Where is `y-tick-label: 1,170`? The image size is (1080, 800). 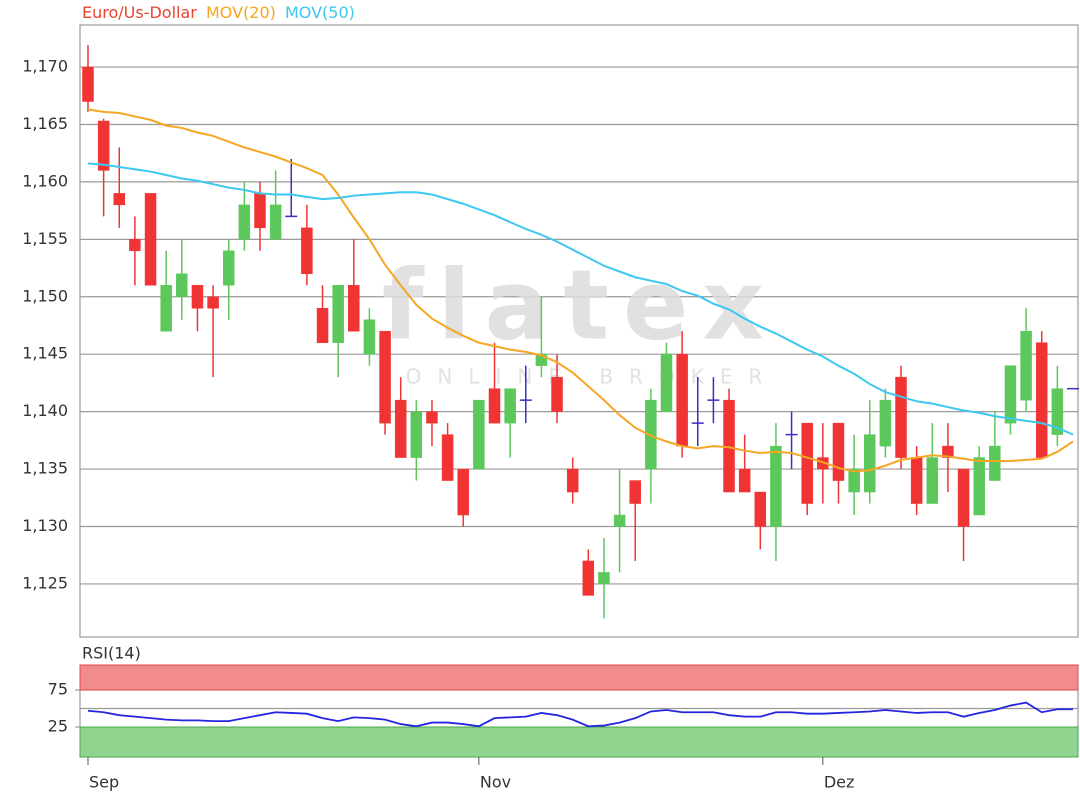 y-tick-label: 1,170 is located at coordinates (45, 66).